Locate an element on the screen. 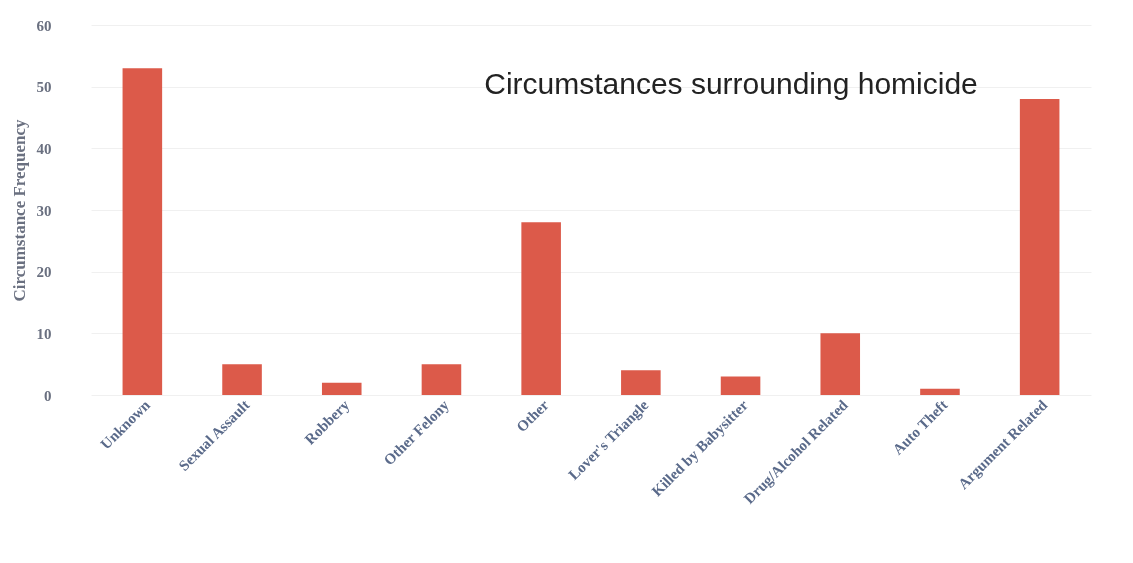  y-tick-label: 10 is located at coordinates (44, 333).